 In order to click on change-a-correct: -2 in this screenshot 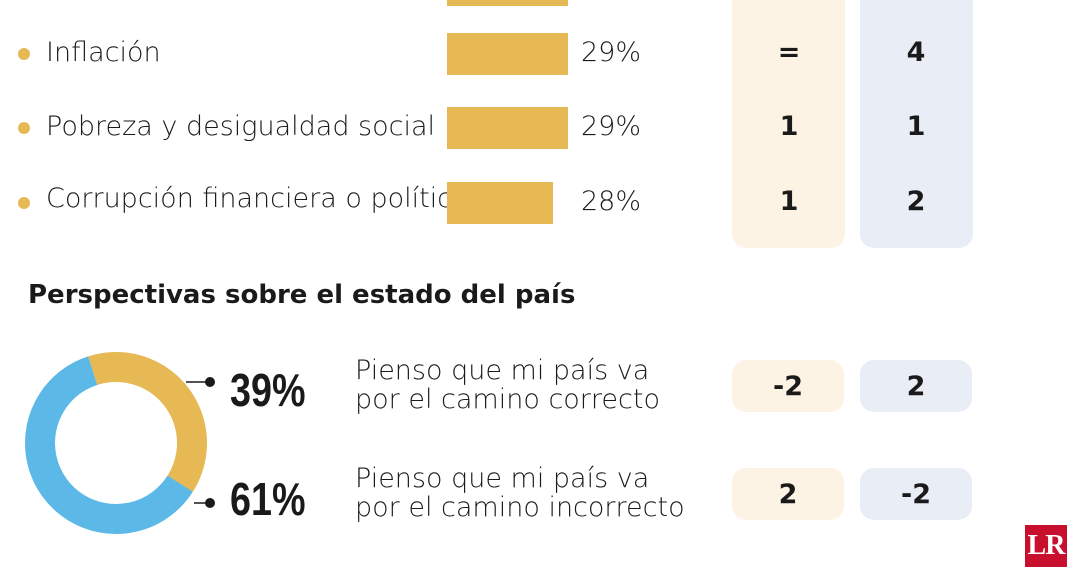, I will do `click(788, 386)`.